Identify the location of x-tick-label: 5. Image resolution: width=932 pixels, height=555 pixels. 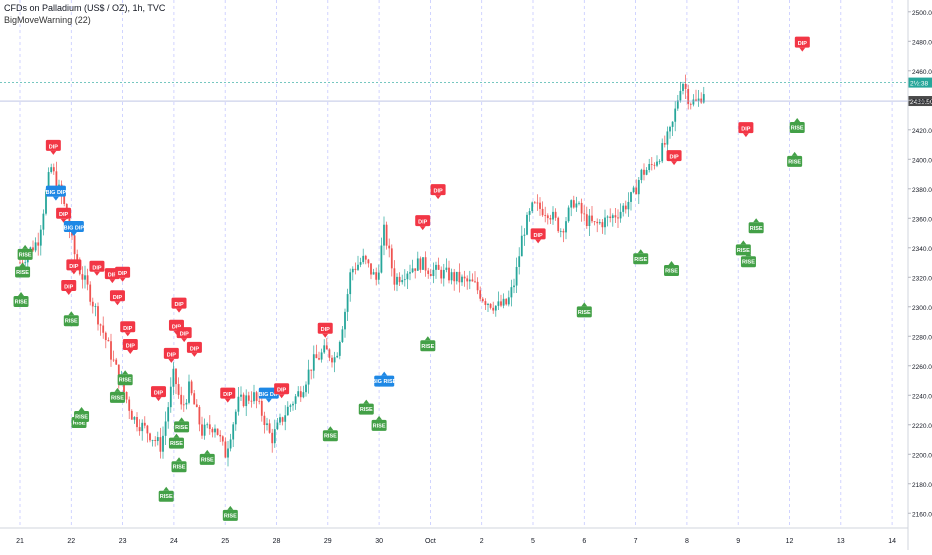
(533, 541).